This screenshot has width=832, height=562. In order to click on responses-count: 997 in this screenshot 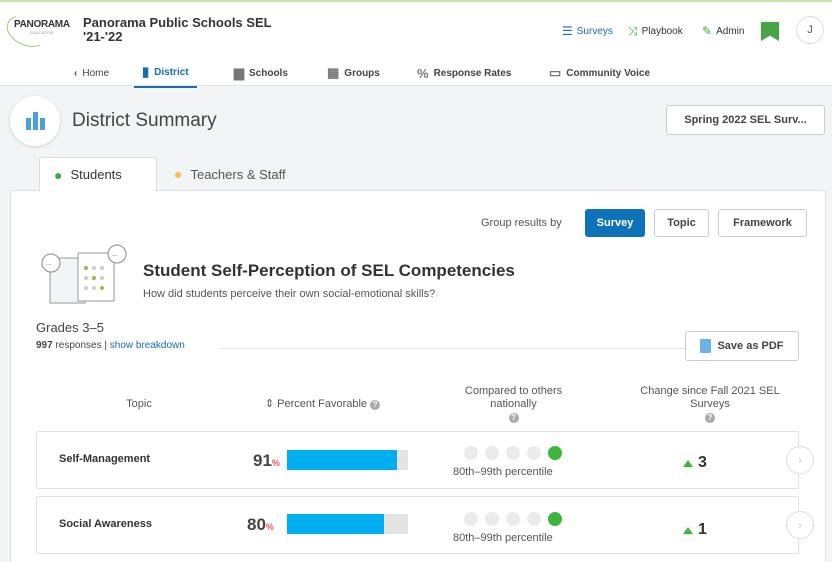, I will do `click(44, 345)`.